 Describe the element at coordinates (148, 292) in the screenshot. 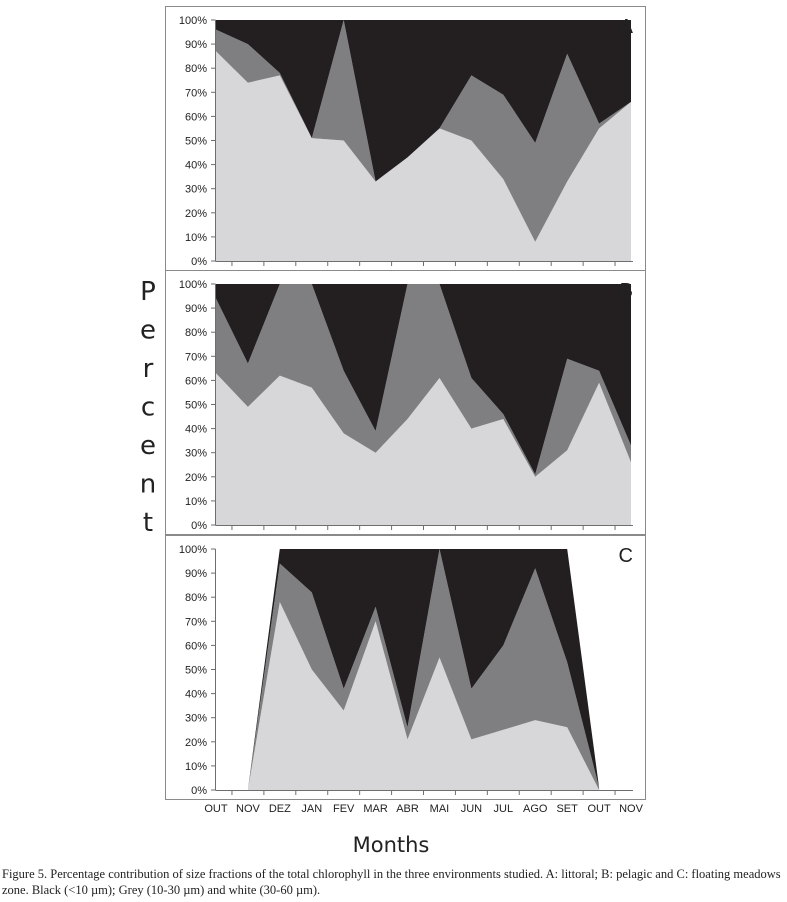

I see `y-axis-label-letter: P` at that location.